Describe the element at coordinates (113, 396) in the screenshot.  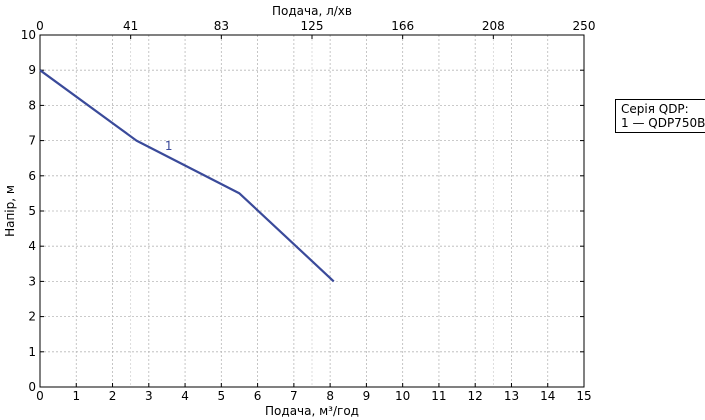
I see `x-tick-label: 2` at that location.